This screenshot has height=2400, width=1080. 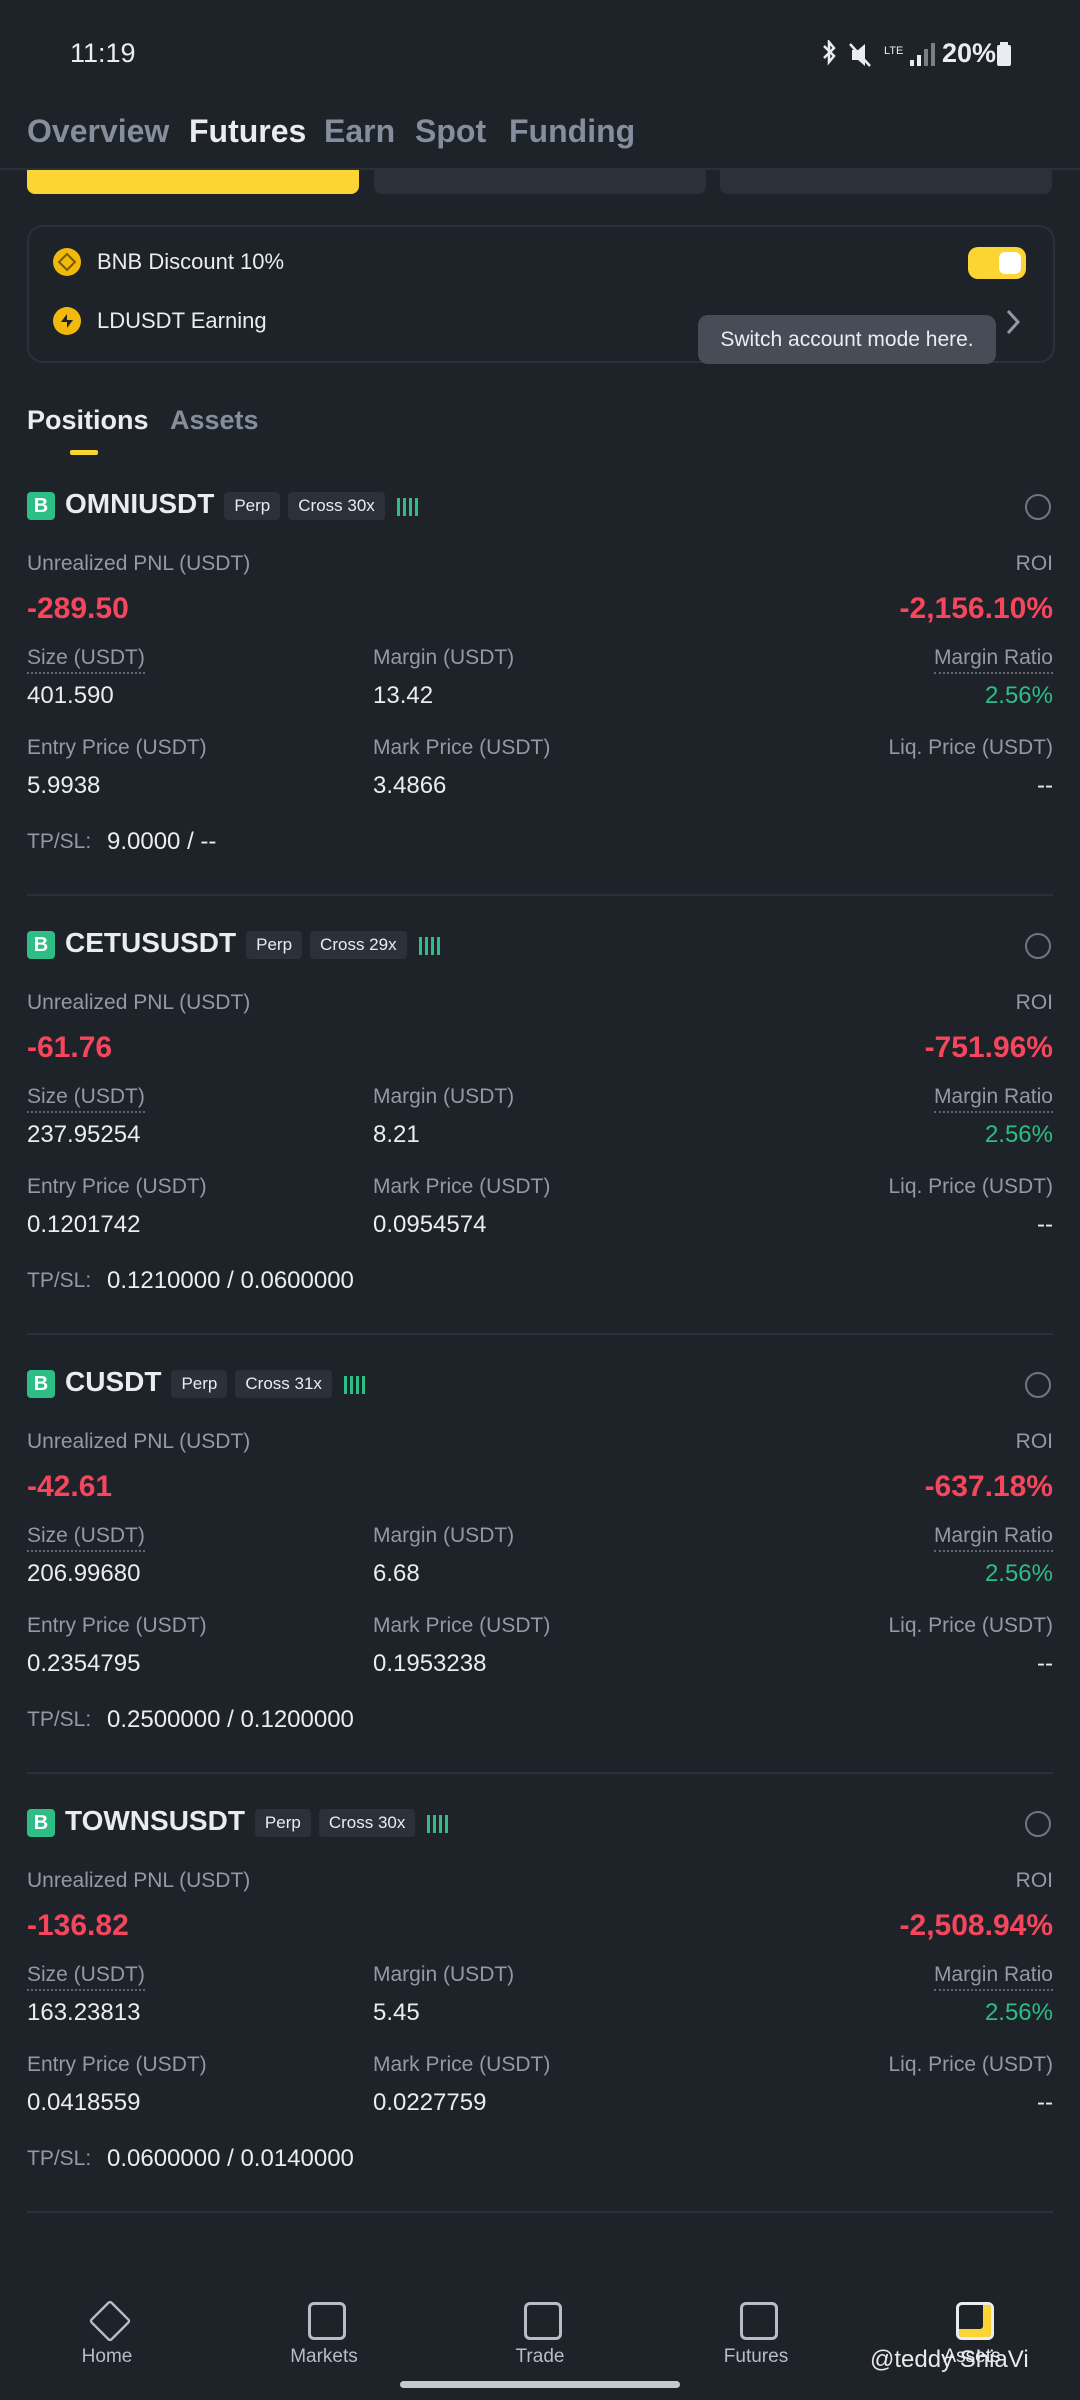 I want to click on pnl-value: -289.50, so click(x=78, y=608).